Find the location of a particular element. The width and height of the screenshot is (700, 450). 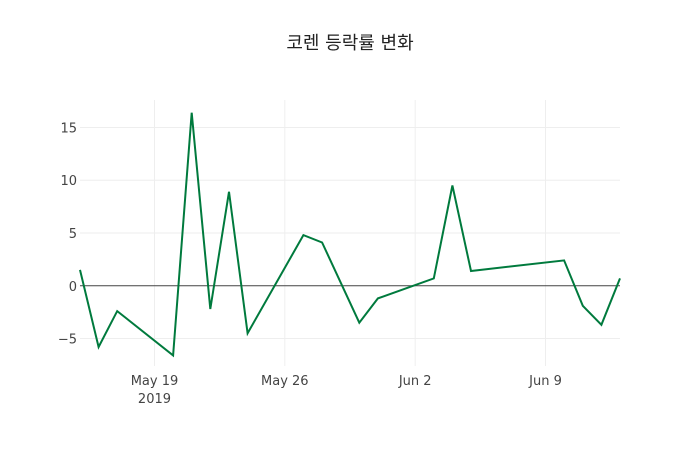

y-tick-label: 15 is located at coordinates (68, 128).